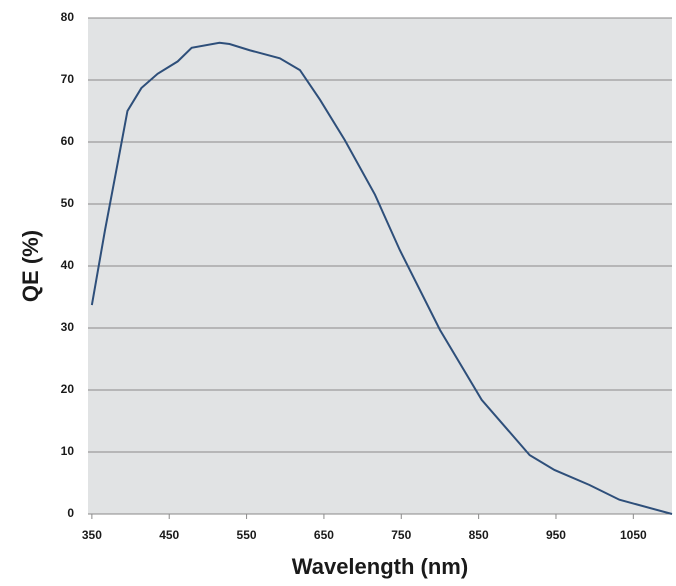 This screenshot has height=586, width=676. I want to click on x-tick-label: 1050, so click(633, 535).